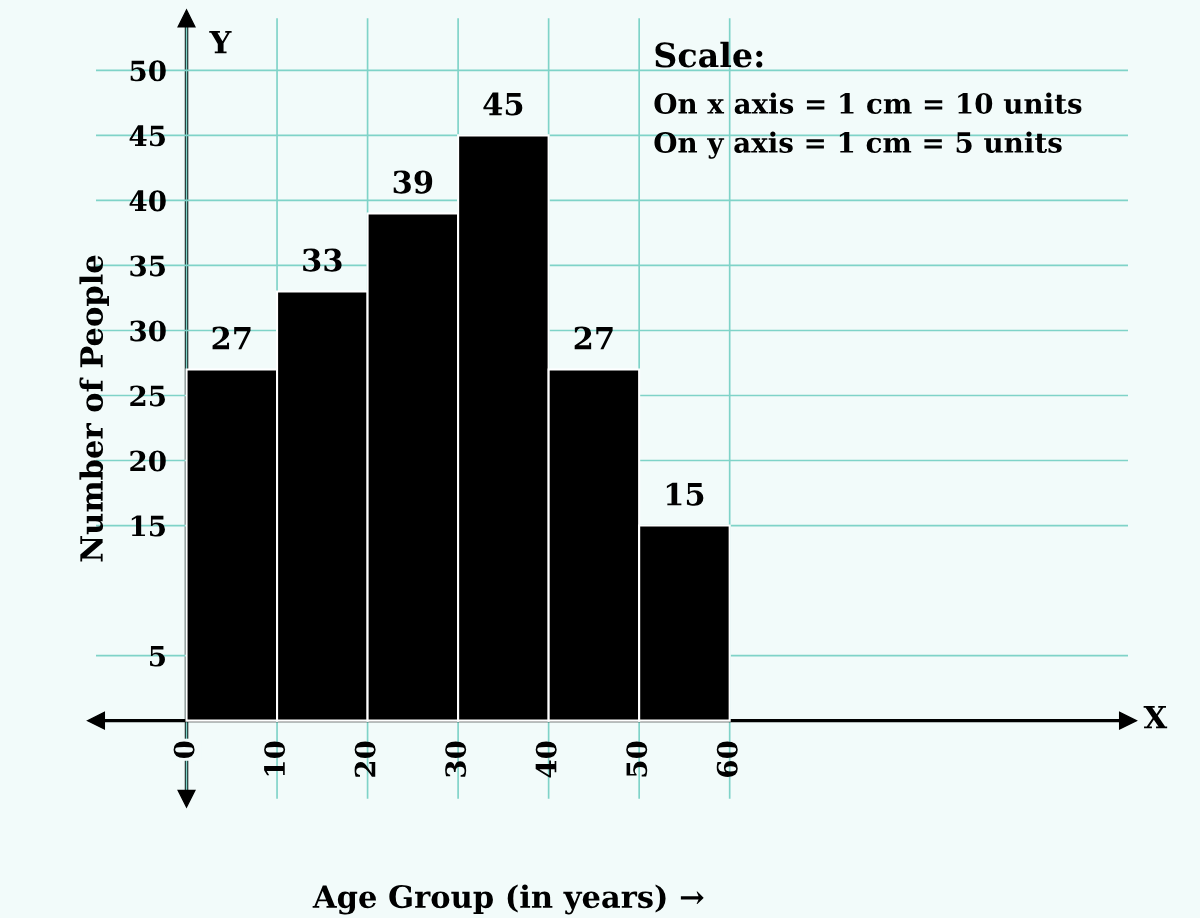 This screenshot has width=1200, height=918. What do you see at coordinates (148, 526) in the screenshot?
I see `y-tick-label: 15` at bounding box center [148, 526].